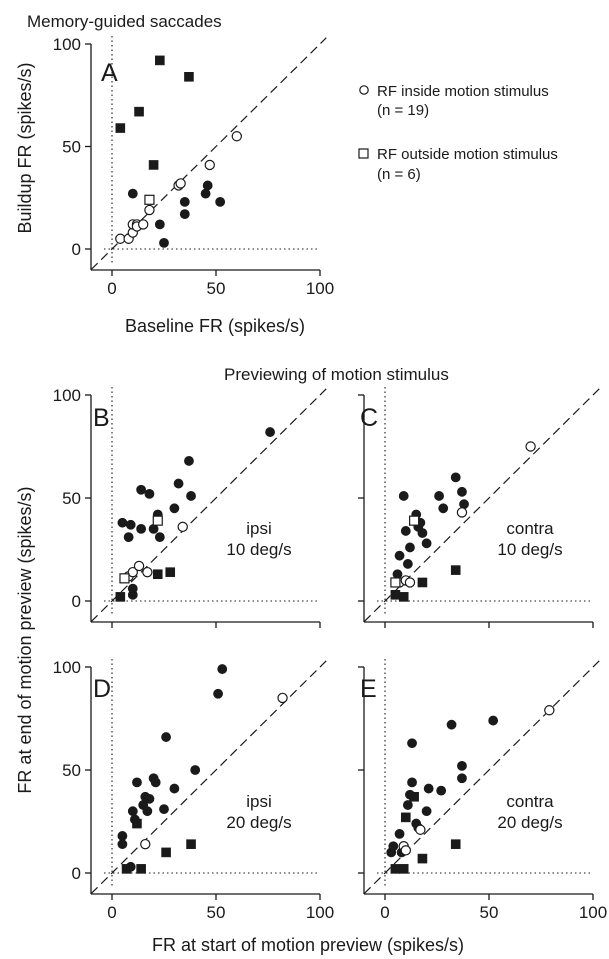  What do you see at coordinates (463, 91) in the screenshot?
I see `legend-circle-label: RF inside motion stimulus` at bounding box center [463, 91].